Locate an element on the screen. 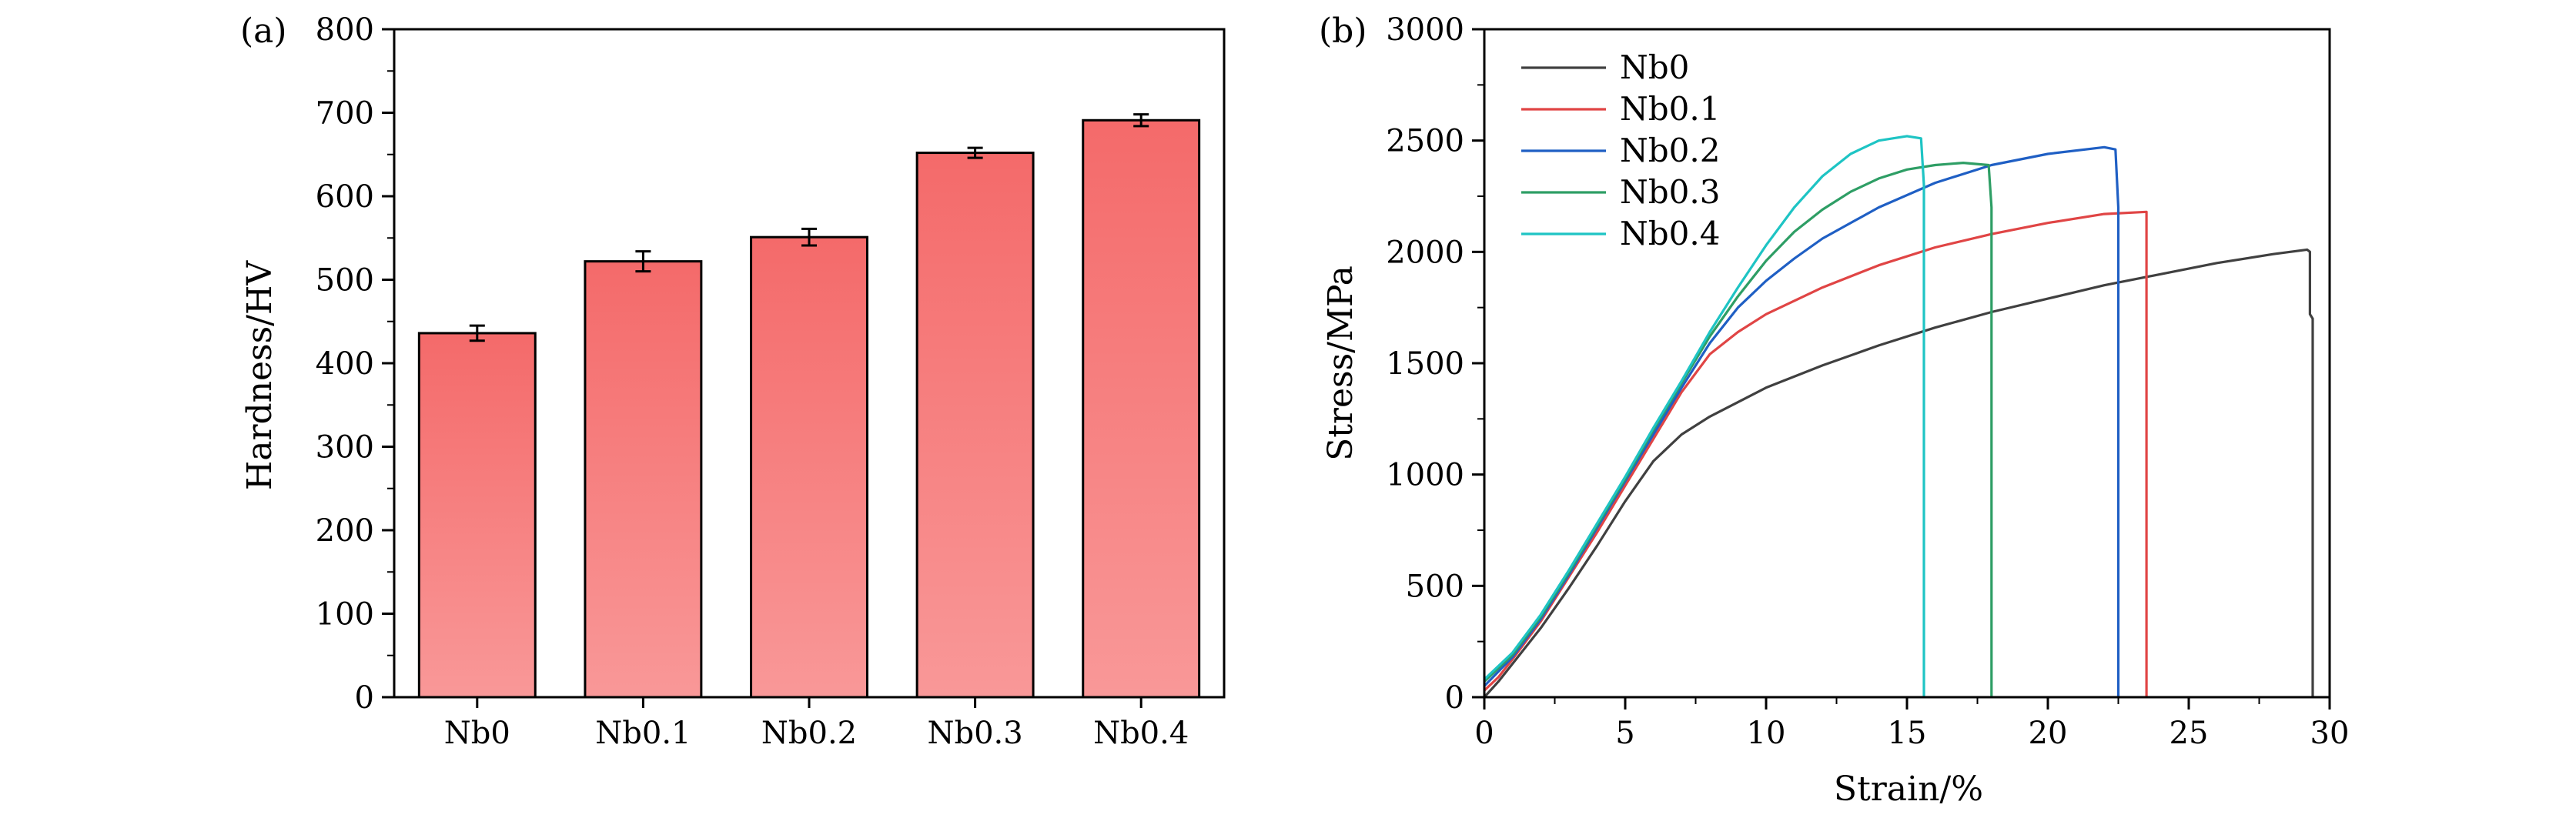  legend-label: Nb0.3 is located at coordinates (1670, 192).